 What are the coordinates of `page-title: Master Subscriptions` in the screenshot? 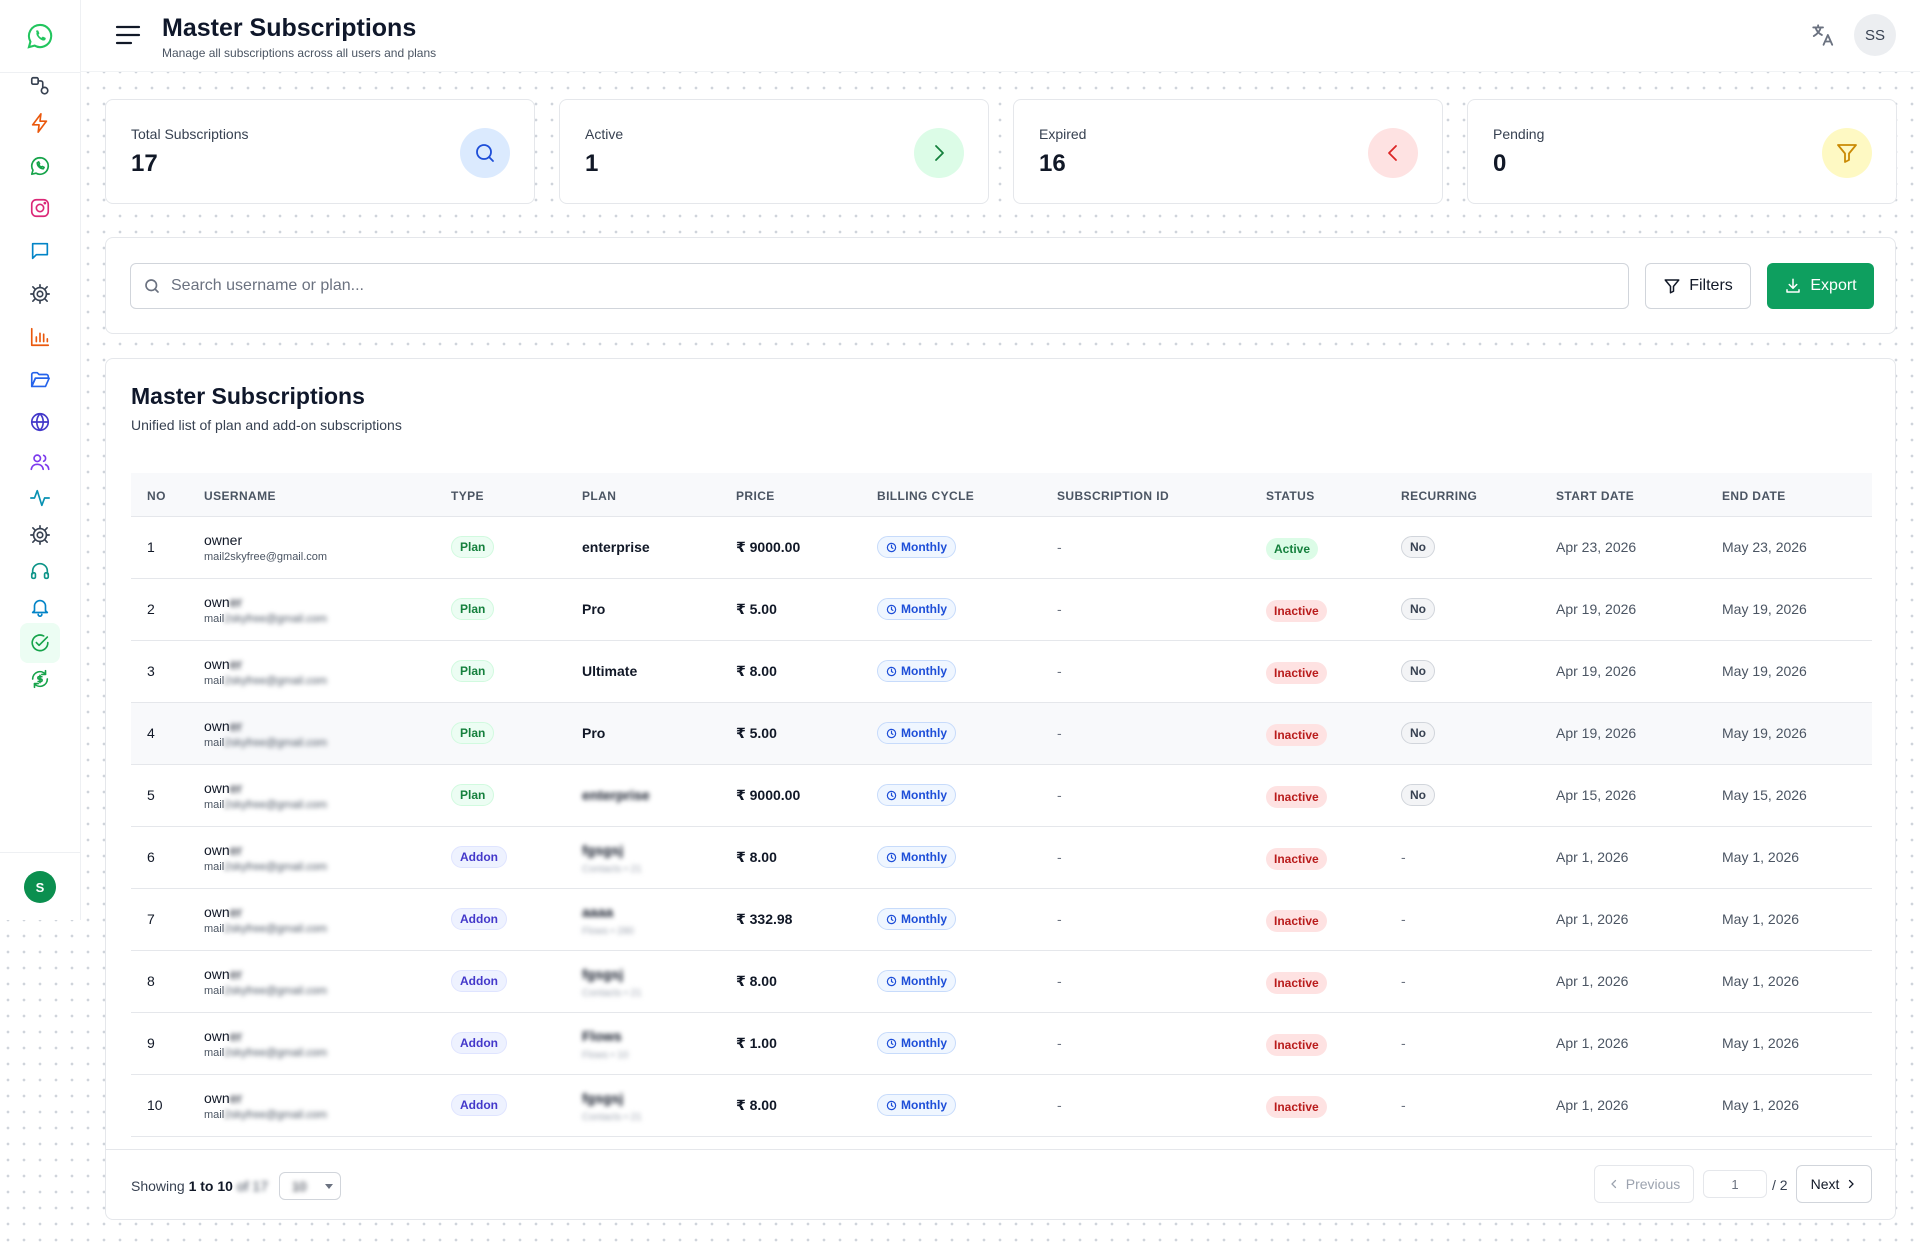 It's located at (289, 28).